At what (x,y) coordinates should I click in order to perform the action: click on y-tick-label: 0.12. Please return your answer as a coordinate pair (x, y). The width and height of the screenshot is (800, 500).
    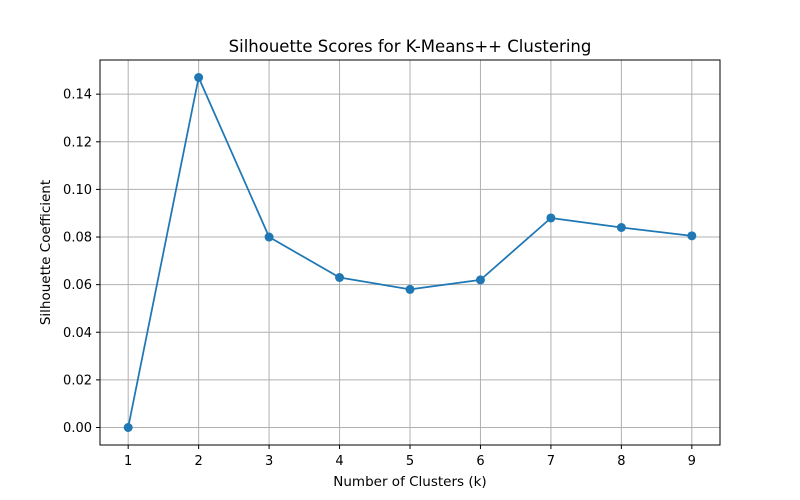
    Looking at the image, I should click on (77, 142).